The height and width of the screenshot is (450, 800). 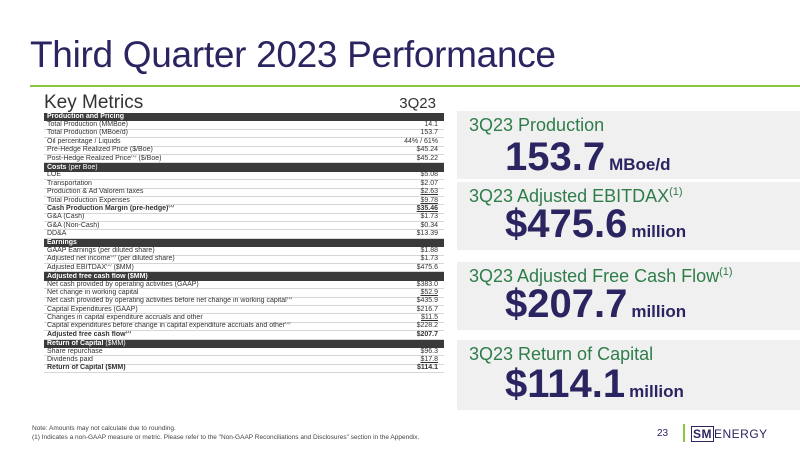 I want to click on metric-row: Adjusted EBITDAX(1) ($MM) $475.6, so click(x=244, y=268).